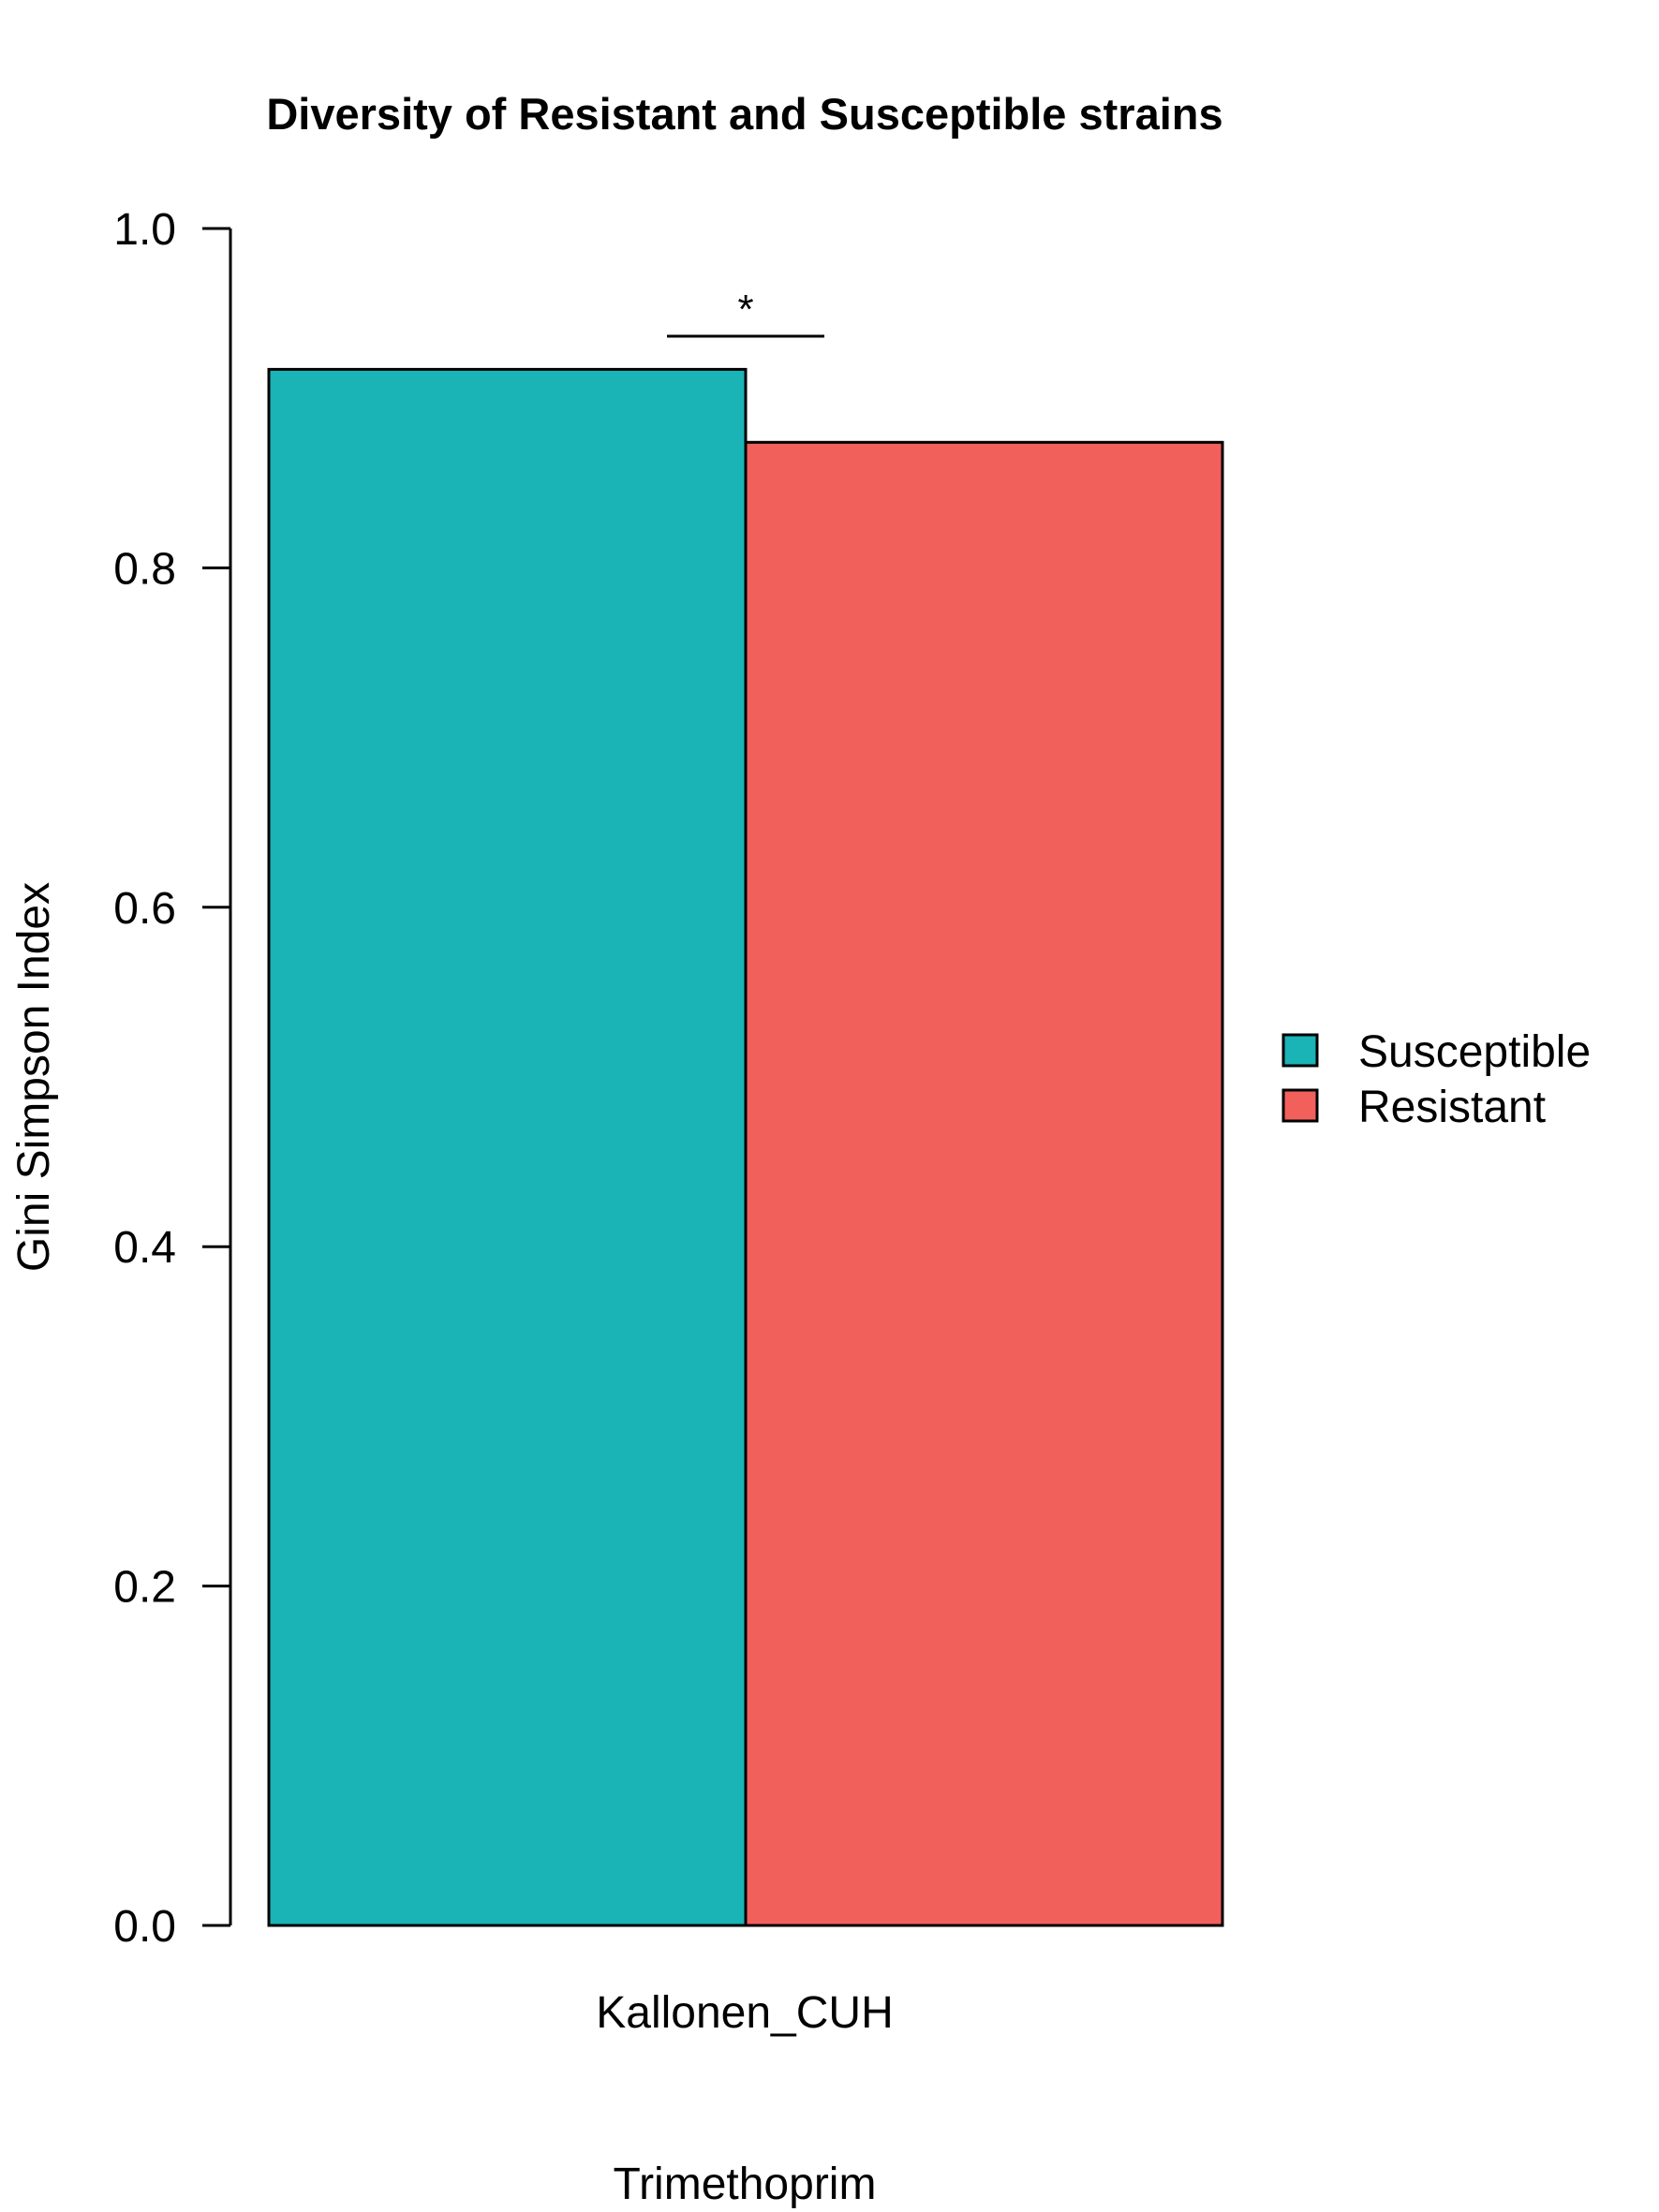  Describe the element at coordinates (1300, 1105) in the screenshot. I see `legend-swatch-resistant` at that location.